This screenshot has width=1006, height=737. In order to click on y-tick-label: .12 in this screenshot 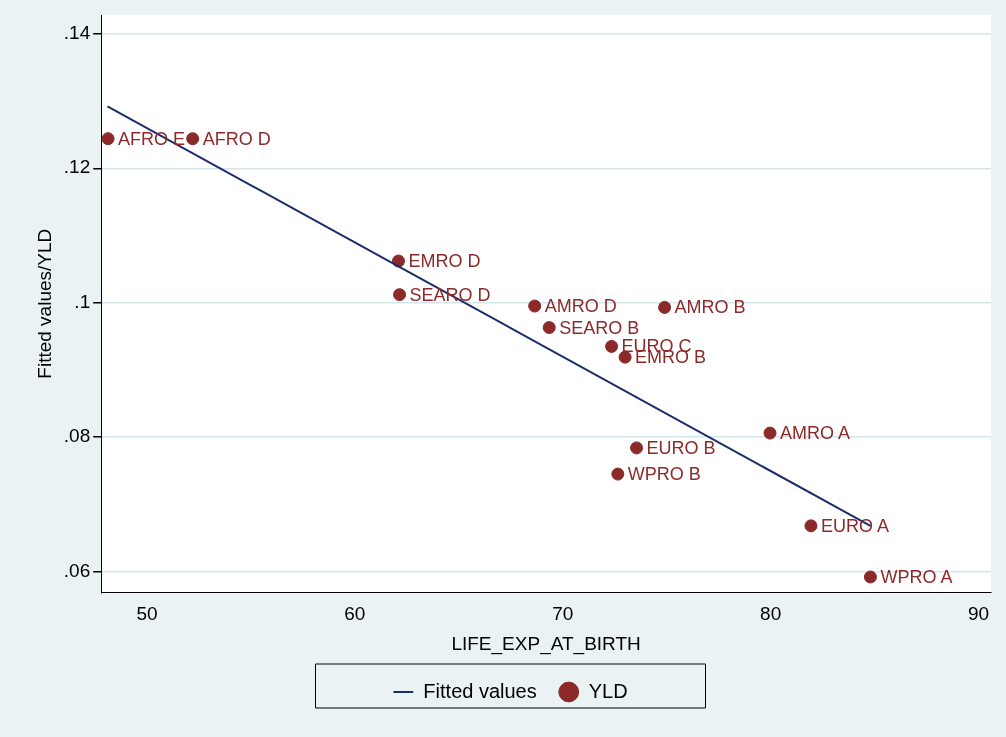, I will do `click(77, 167)`.